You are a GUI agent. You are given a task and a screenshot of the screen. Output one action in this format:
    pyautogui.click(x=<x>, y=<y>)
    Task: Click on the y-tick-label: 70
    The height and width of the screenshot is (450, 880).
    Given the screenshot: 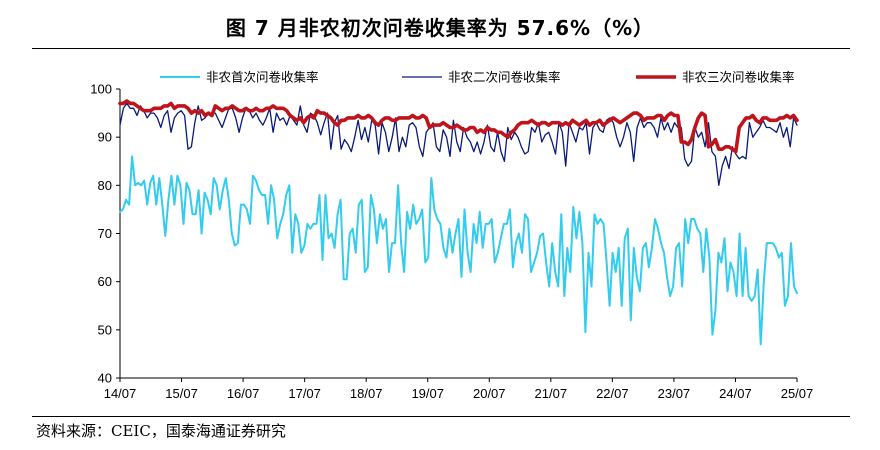 What is the action you would take?
    pyautogui.click(x=105, y=233)
    